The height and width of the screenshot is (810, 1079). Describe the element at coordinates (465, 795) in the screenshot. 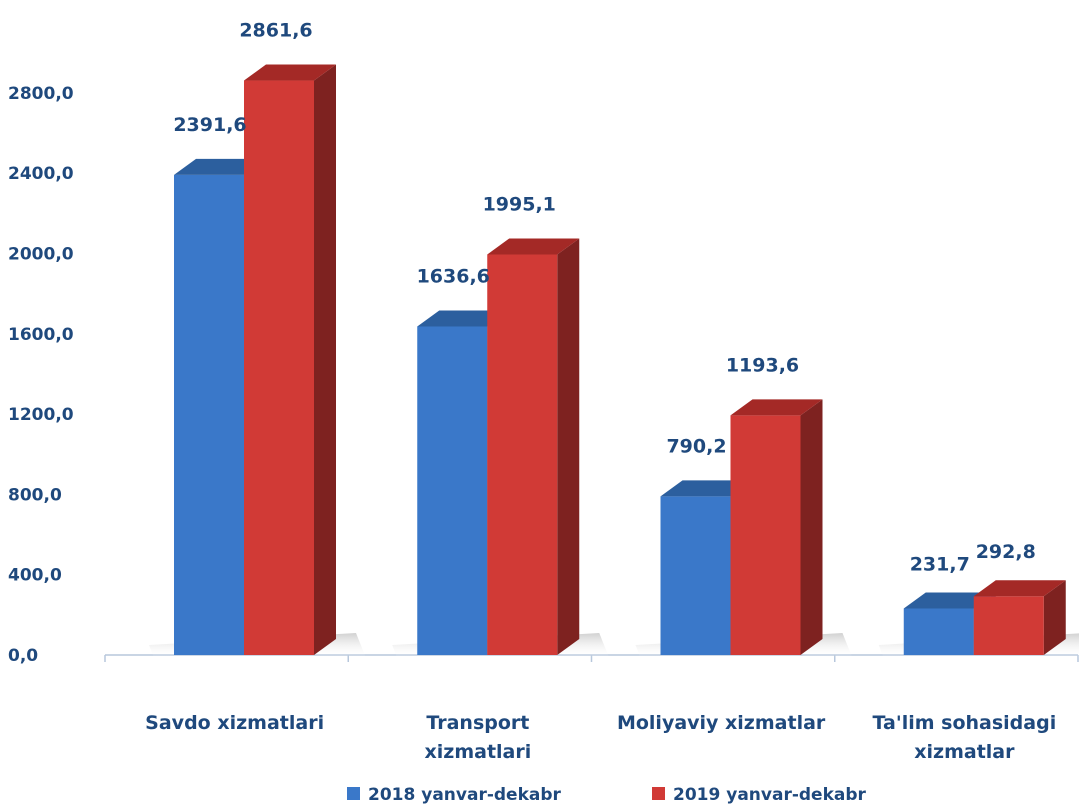

I see `legend-label: 2018 yanvar-dekabr` at that location.